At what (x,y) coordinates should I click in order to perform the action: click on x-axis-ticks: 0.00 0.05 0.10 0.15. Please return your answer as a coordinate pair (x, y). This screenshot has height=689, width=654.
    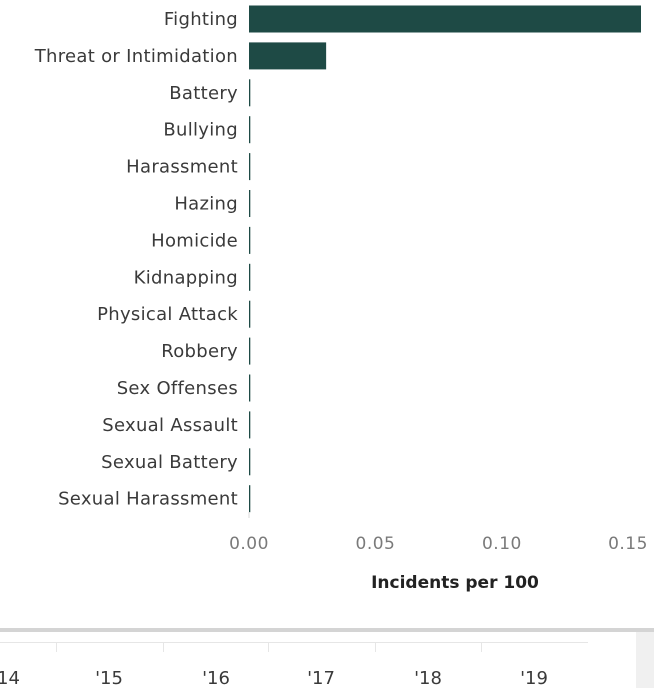
    Looking at the image, I should click on (438, 544).